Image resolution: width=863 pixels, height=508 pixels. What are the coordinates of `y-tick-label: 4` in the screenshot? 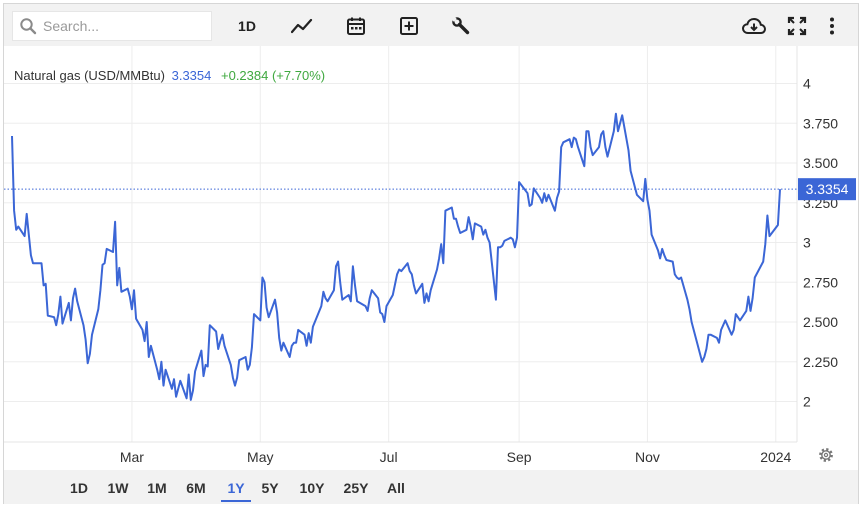 It's located at (807, 84).